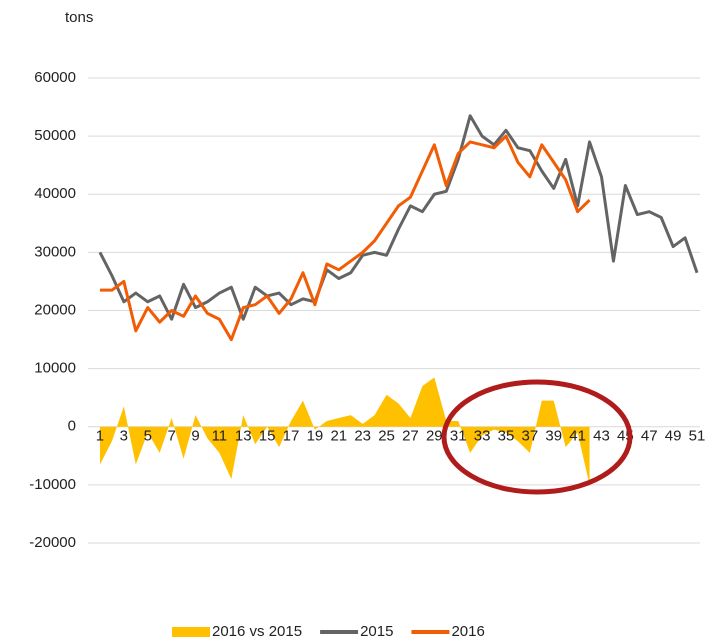 Image resolution: width=705 pixels, height=641 pixels. I want to click on x-tick-label: 17, so click(291, 436).